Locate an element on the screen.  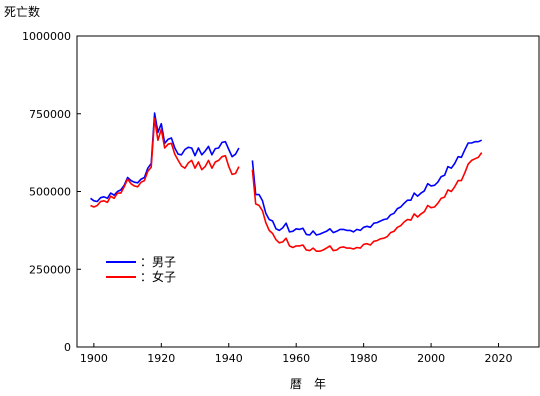
y-tick-label: 0 is located at coordinates (67, 347).